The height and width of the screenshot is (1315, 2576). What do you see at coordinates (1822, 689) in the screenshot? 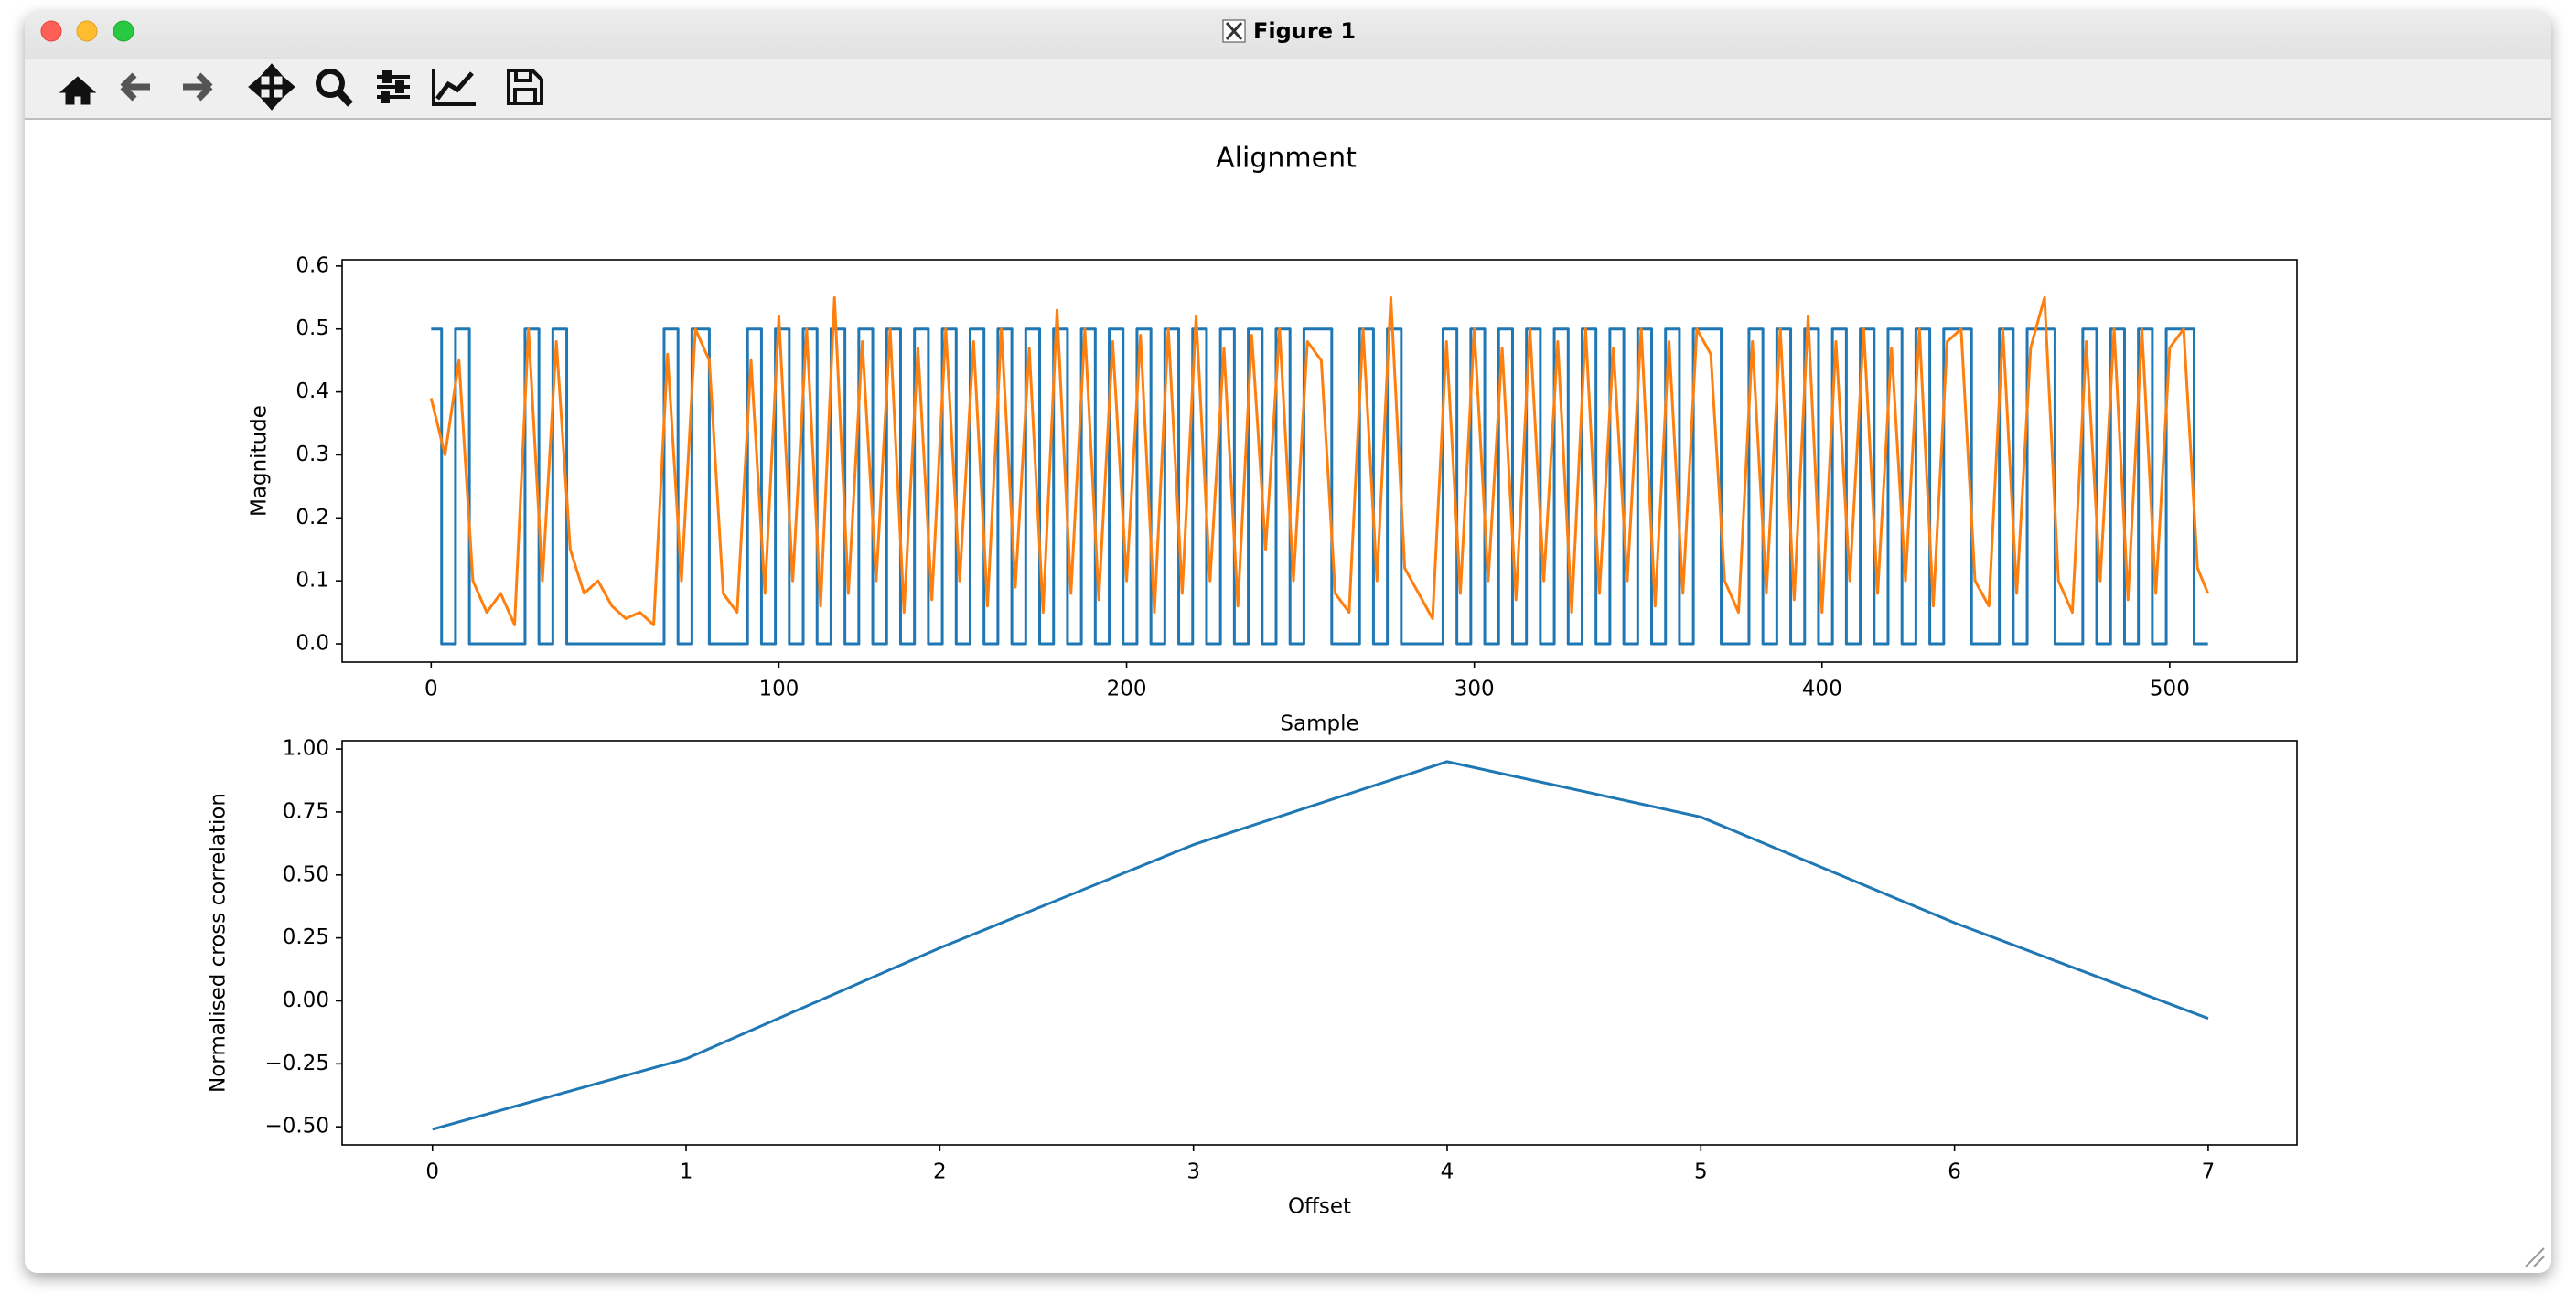
I see `x-tick-label: 400` at bounding box center [1822, 689].